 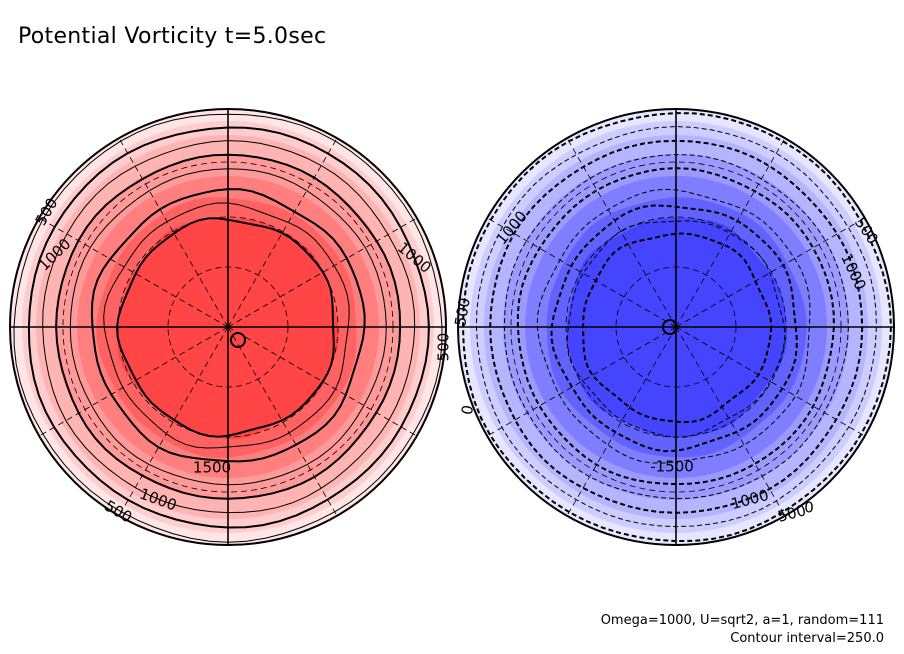 I want to click on parameters-note: Omega=1000, U=sqrt2, a=1, random=111, so click(x=742, y=620).